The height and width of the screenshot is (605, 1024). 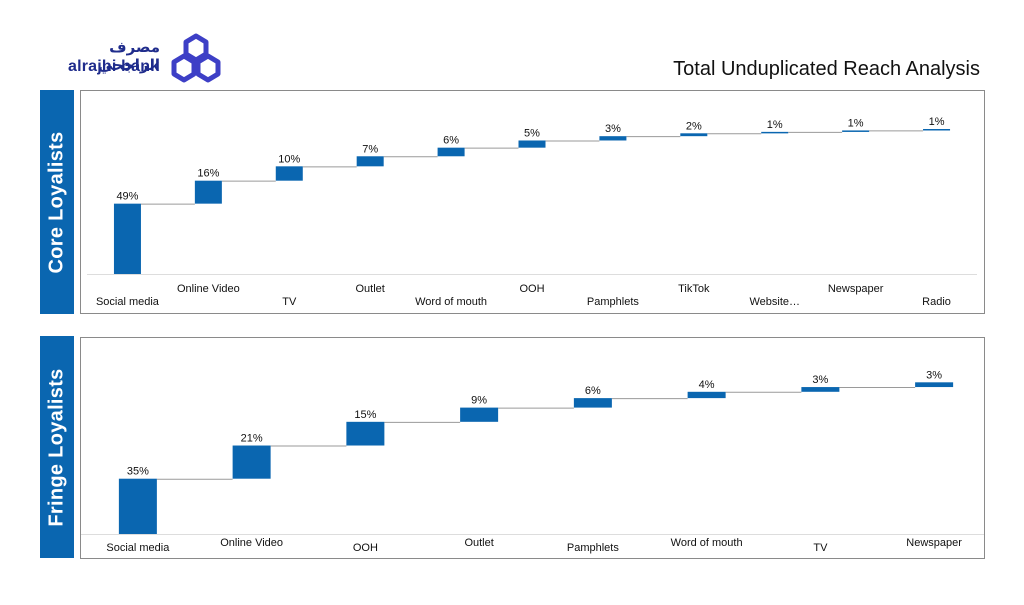 What do you see at coordinates (694, 289) in the screenshot?
I see `category-label: TikTok` at bounding box center [694, 289].